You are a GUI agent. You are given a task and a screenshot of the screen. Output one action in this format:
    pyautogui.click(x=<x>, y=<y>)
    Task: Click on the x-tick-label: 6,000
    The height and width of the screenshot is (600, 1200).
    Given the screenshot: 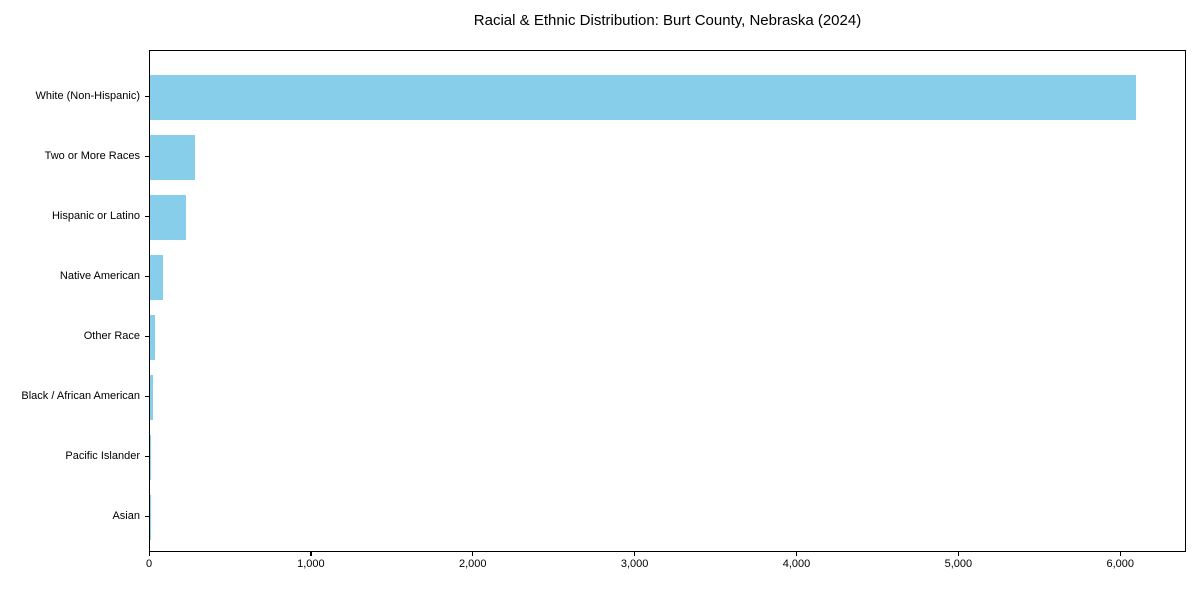 What is the action you would take?
    pyautogui.click(x=1120, y=564)
    